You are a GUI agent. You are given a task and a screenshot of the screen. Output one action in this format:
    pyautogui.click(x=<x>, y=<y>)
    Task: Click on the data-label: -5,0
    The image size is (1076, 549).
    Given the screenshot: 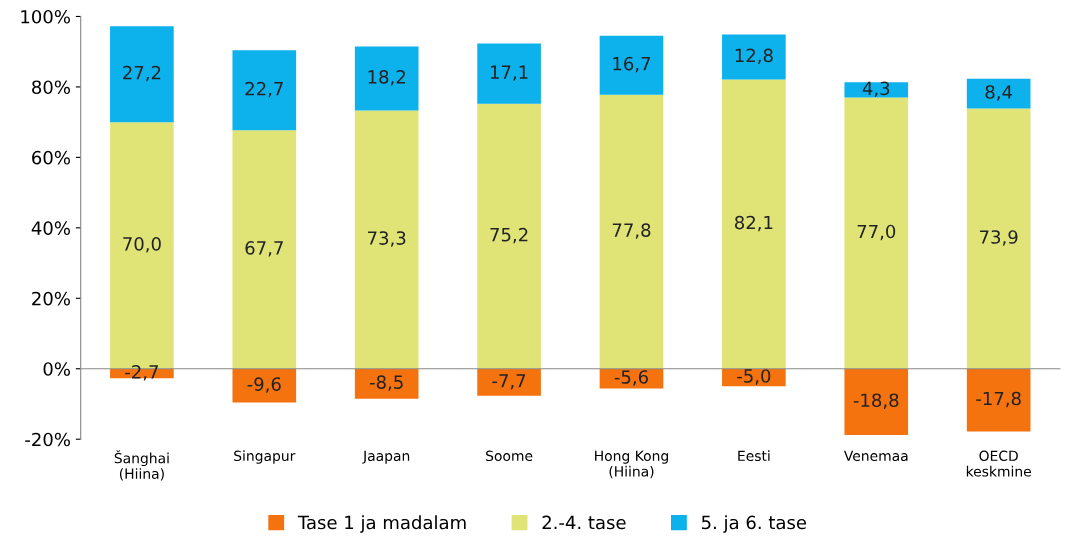 What is the action you would take?
    pyautogui.click(x=754, y=377)
    